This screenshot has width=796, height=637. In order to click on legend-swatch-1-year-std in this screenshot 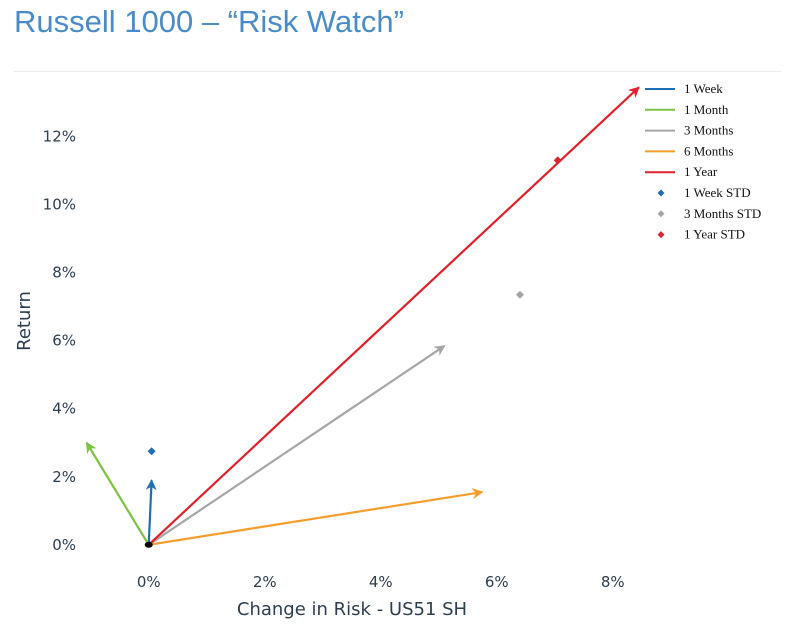, I will do `click(661, 235)`.